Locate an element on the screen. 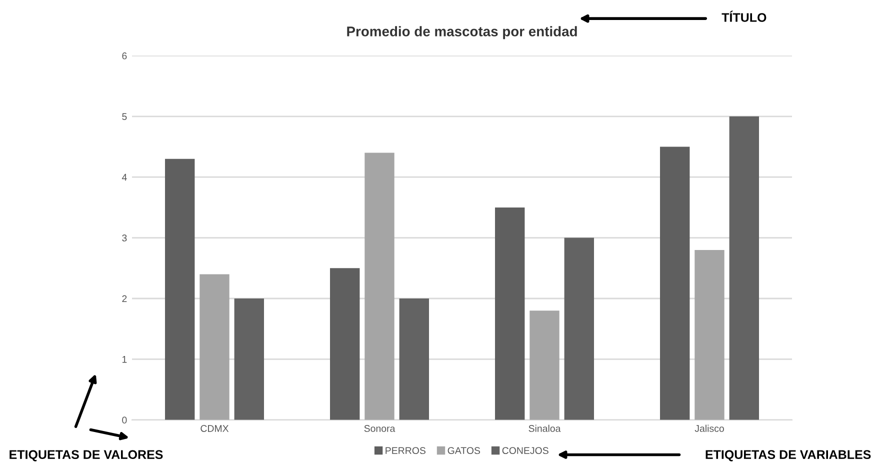  legend-label: PERROS is located at coordinates (406, 450).